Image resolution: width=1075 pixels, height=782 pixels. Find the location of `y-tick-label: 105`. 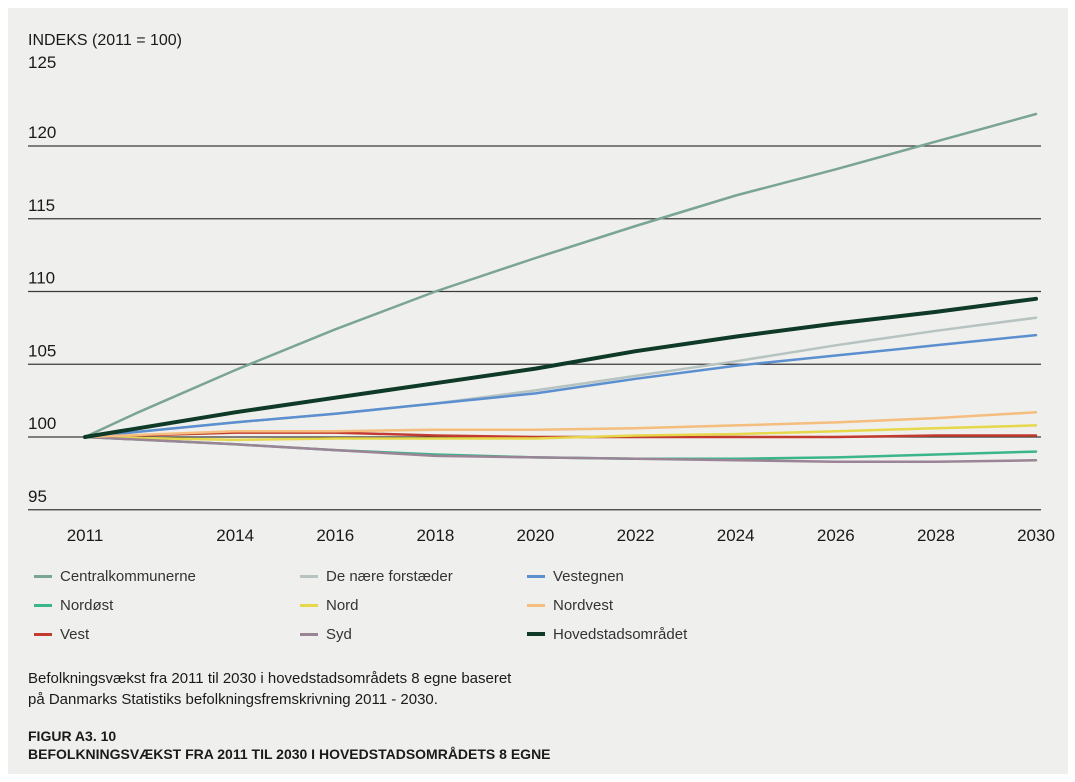

y-tick-label: 105 is located at coordinates (42, 350).